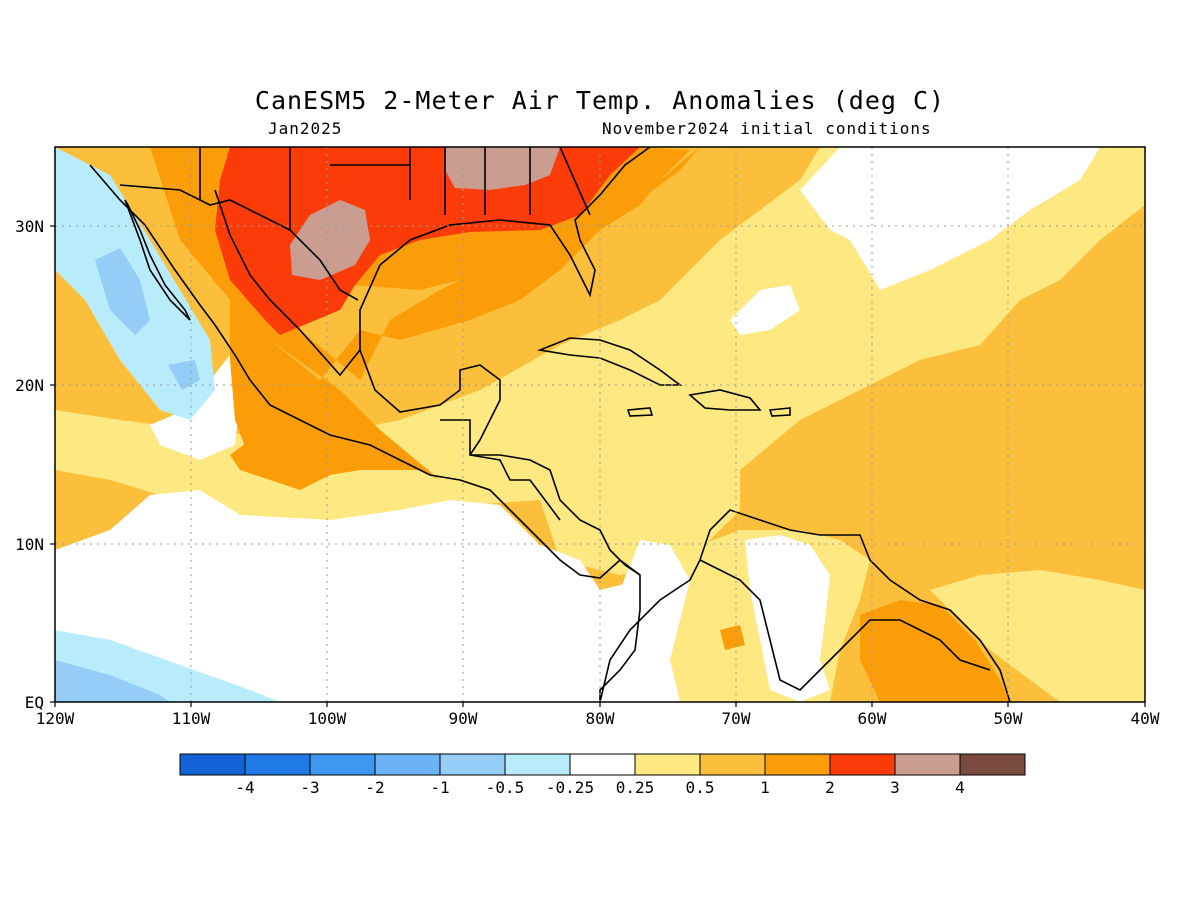 The width and height of the screenshot is (1200, 900). I want to click on coastline-central-america, so click(555, 515).